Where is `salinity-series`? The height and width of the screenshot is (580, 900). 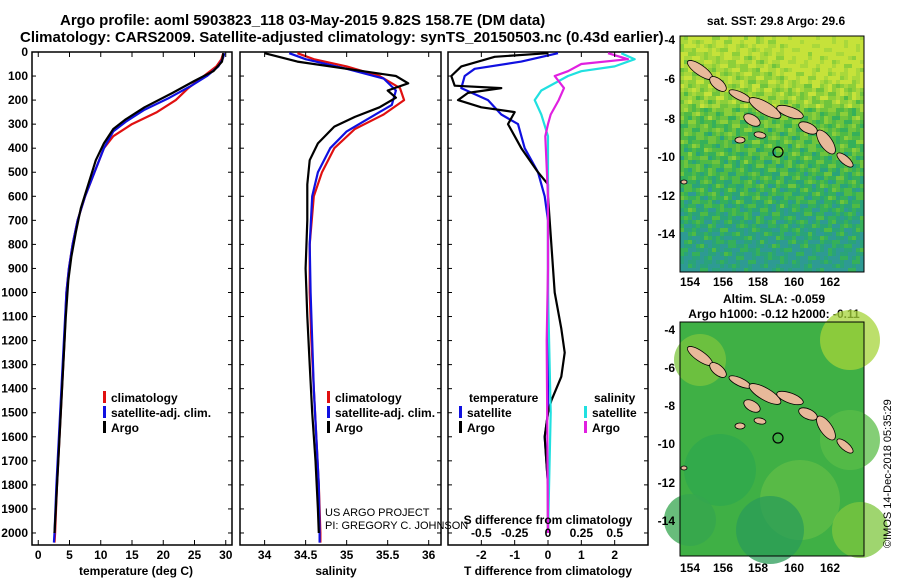
salinity-series is located at coordinates (337, 297).